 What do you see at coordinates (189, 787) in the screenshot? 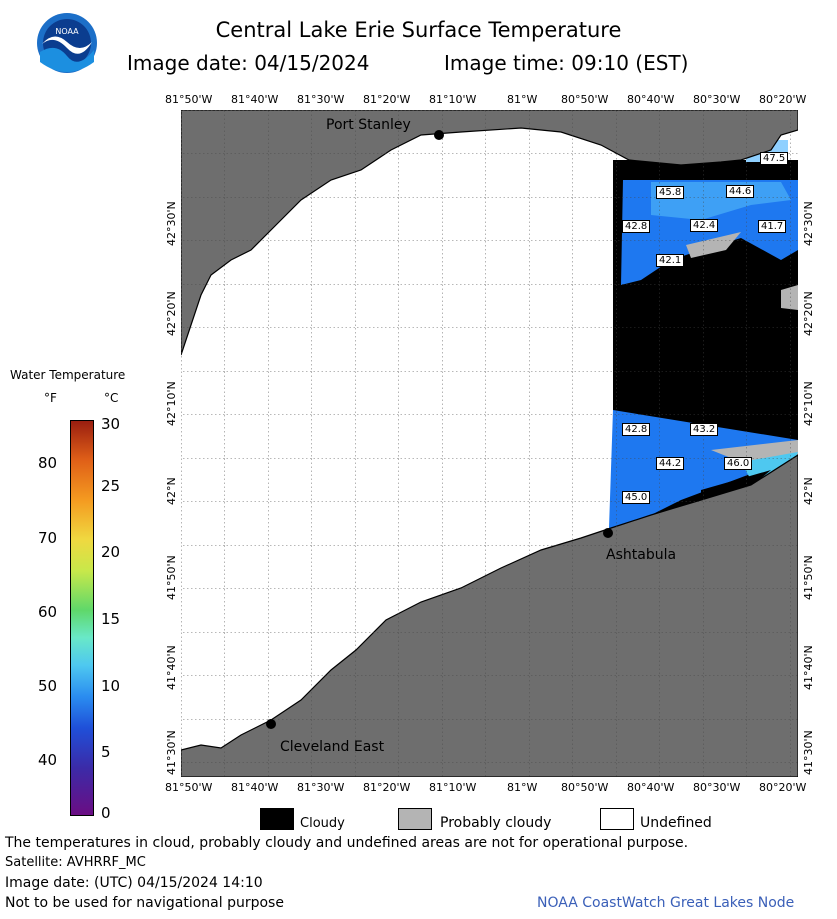
I see `lon-label-bottom: 81°50'W` at bounding box center [189, 787].